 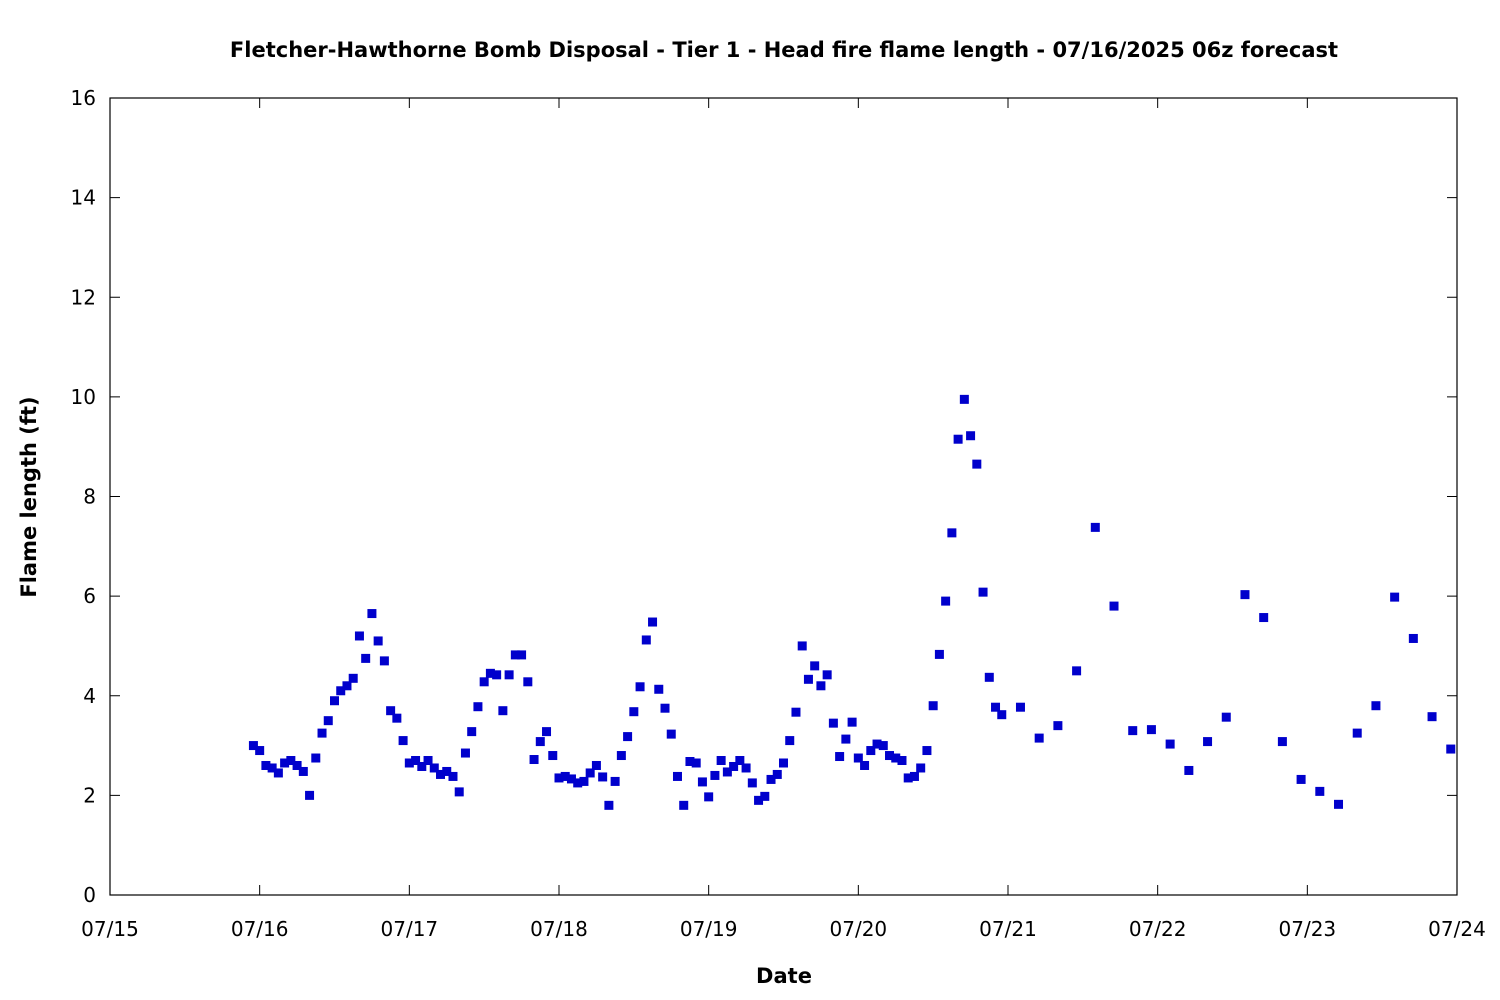 I want to click on y-tick-label: 10, so click(x=83, y=397).